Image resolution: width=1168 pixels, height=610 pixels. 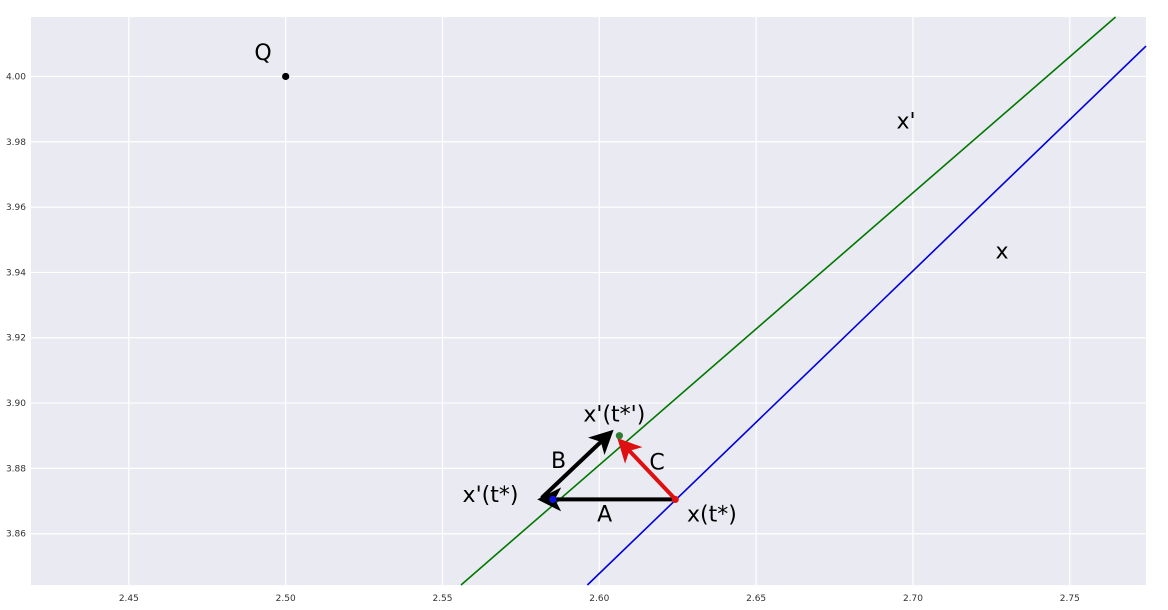 What do you see at coordinates (16, 469) in the screenshot?
I see `y-tick-label: 3.88` at bounding box center [16, 469].